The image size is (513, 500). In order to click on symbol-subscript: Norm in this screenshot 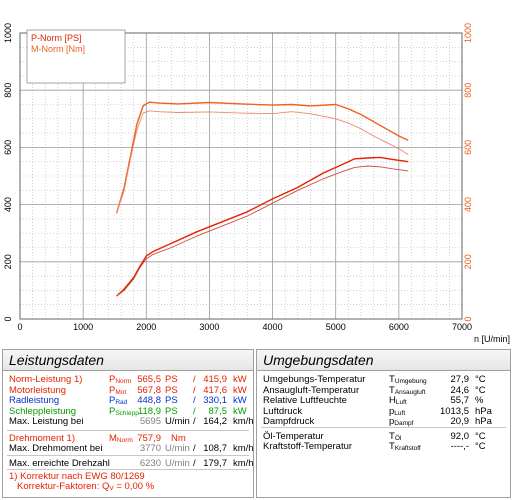, I will do `click(124, 440)`.